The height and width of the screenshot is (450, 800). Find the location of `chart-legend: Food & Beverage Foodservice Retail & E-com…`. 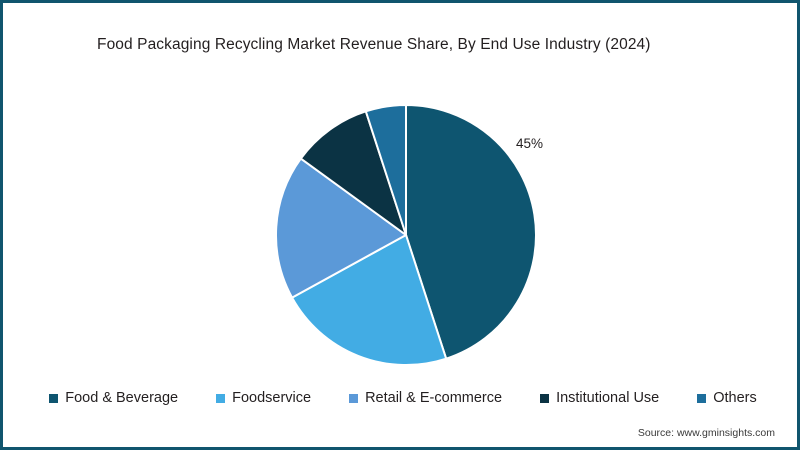

chart-legend: Food & Beverage Foodservice Retail & E-com… is located at coordinates (400, 398).